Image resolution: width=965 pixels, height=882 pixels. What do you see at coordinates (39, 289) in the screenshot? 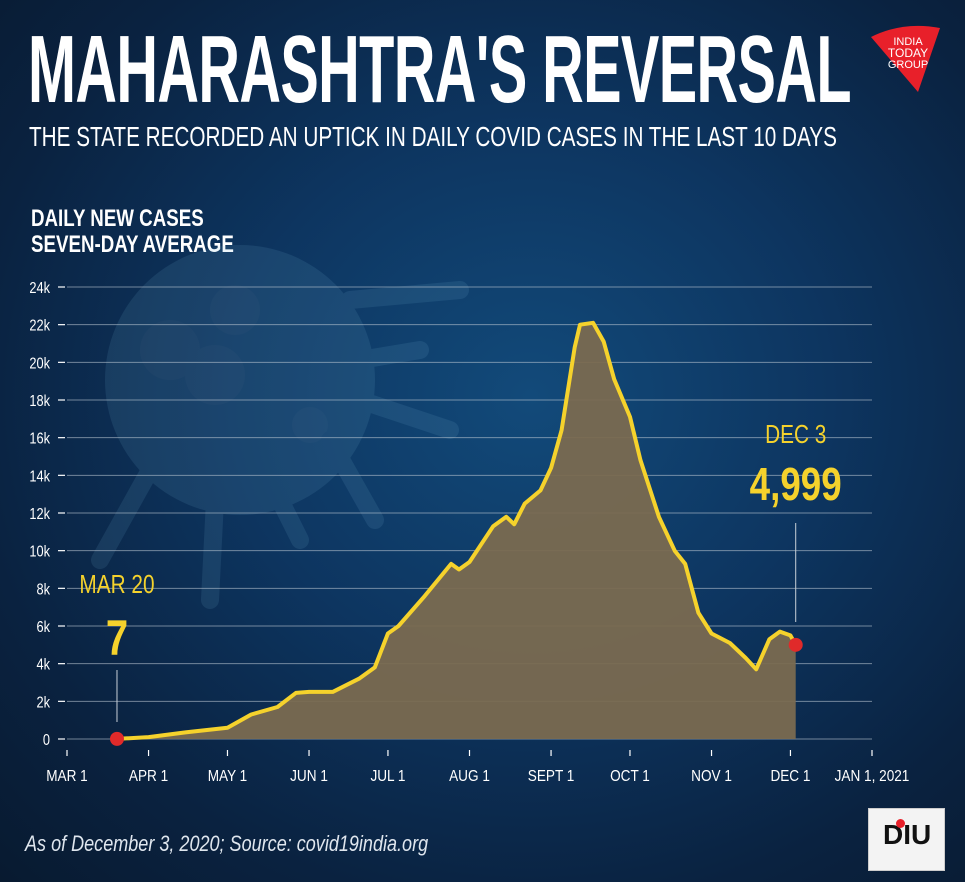
I see `y-tick-label: 24k` at bounding box center [39, 289].